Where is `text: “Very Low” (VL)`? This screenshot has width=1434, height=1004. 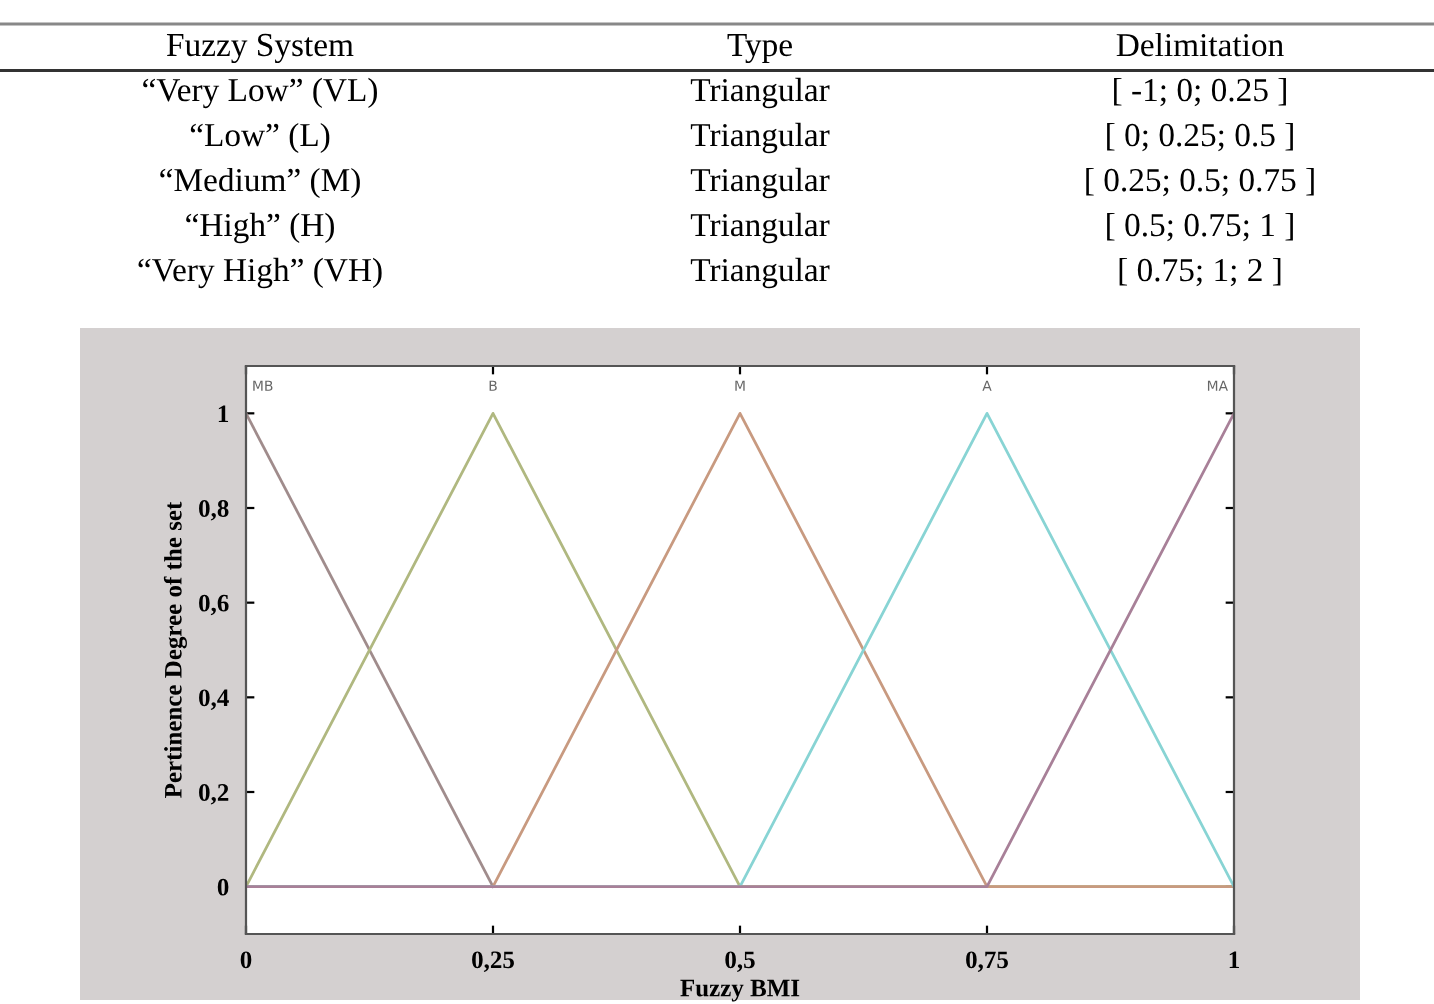
text: “Very Low” (VL) is located at coordinates (260, 93).